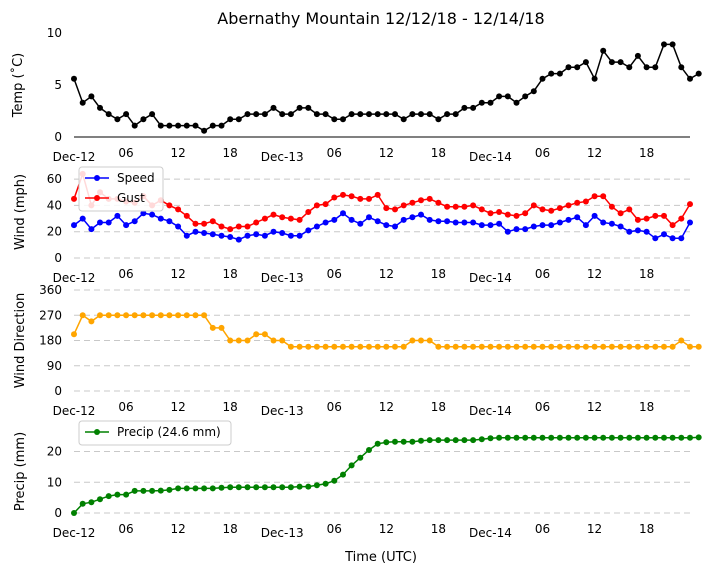 This screenshot has height=573, width=704. I want to click on temp-x-tick-label: 06, so click(542, 153).